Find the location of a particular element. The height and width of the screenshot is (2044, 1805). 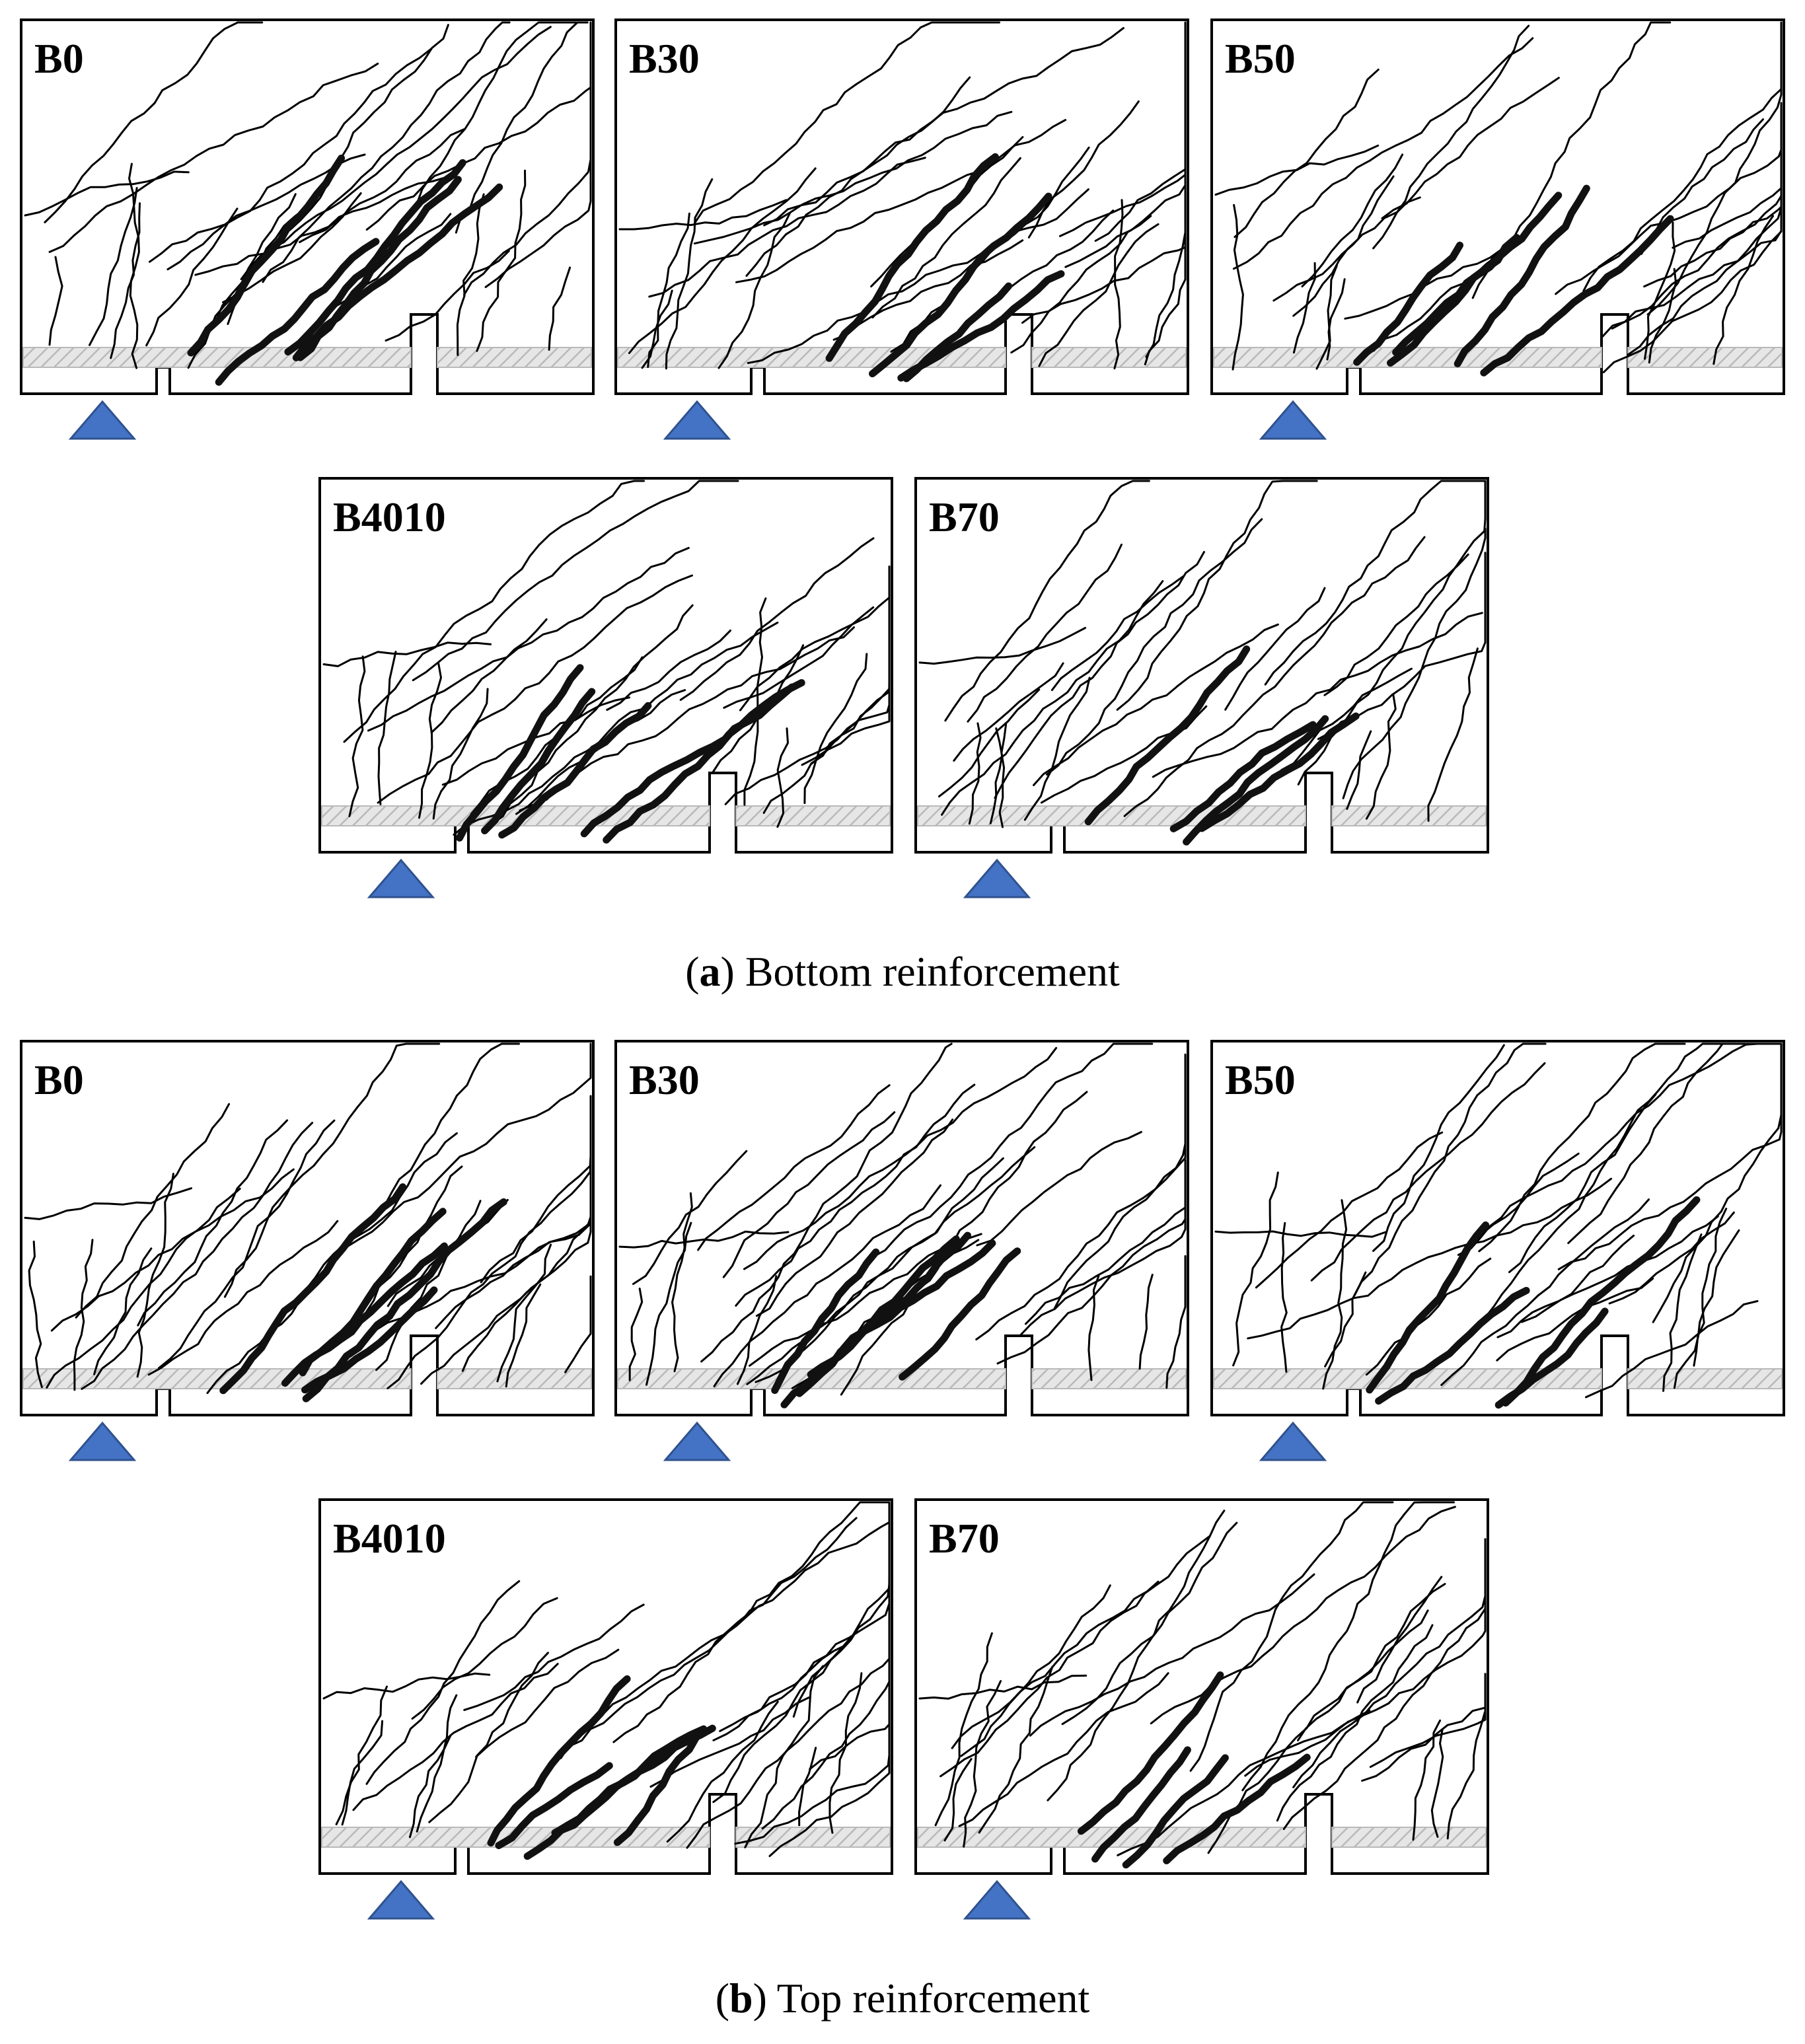

specimen-panel: B30 is located at coordinates (901, 229).